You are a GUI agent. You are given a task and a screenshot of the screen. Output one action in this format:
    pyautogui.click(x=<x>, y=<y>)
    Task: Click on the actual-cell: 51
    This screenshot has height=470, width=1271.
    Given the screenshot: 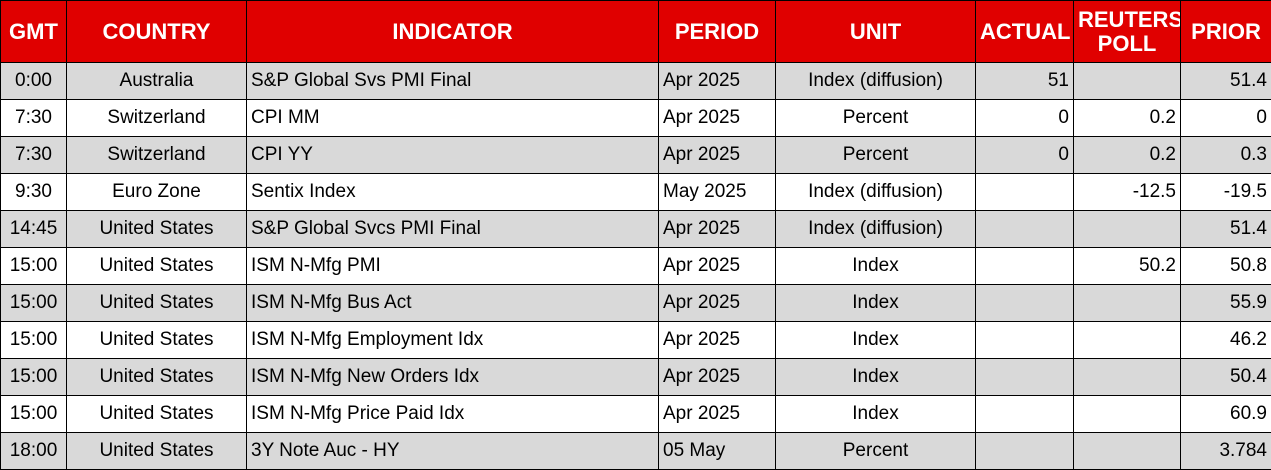 What is the action you would take?
    pyautogui.click(x=1025, y=81)
    